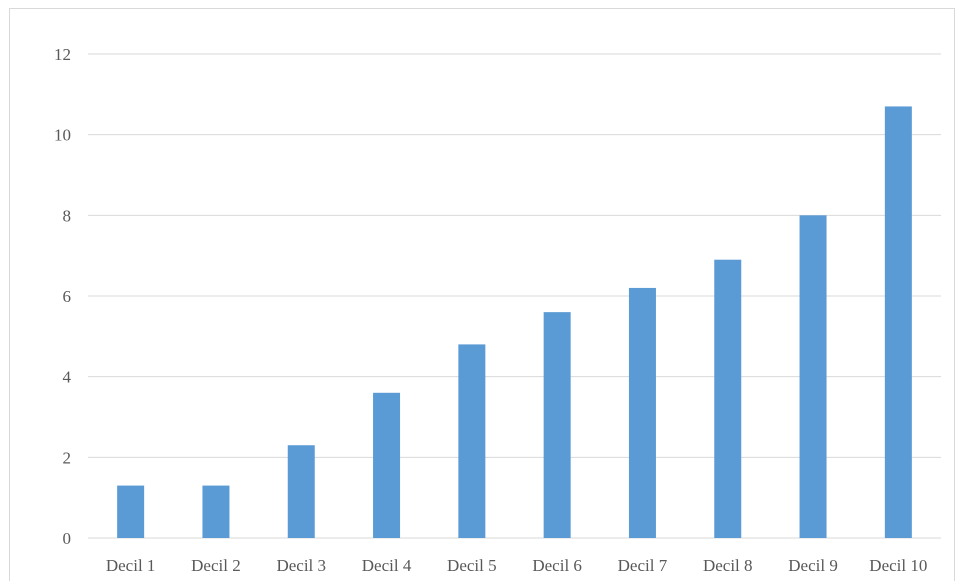 The height and width of the screenshot is (581, 956). Describe the element at coordinates (62, 54) in the screenshot. I see `y-tick-label-12: 12` at that location.